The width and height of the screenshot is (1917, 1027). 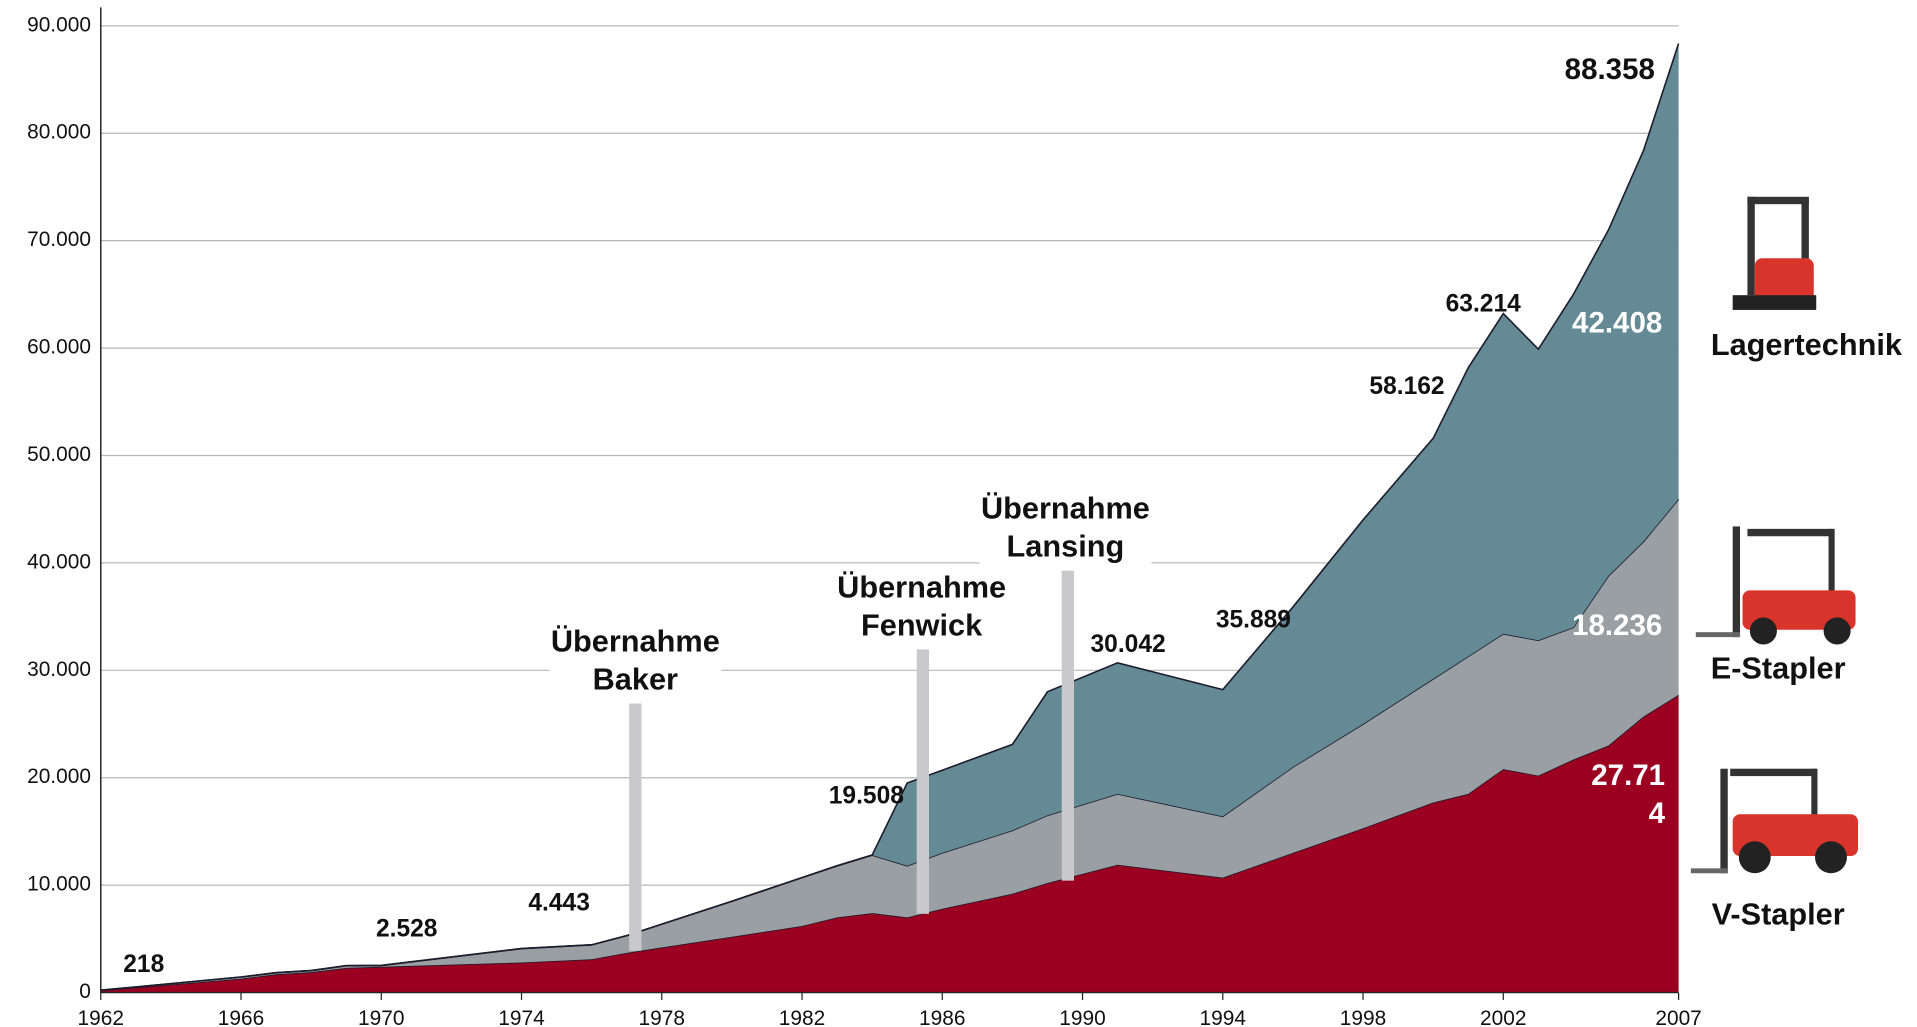 I want to click on legend-label: E-Stapler, so click(x=1778, y=667).